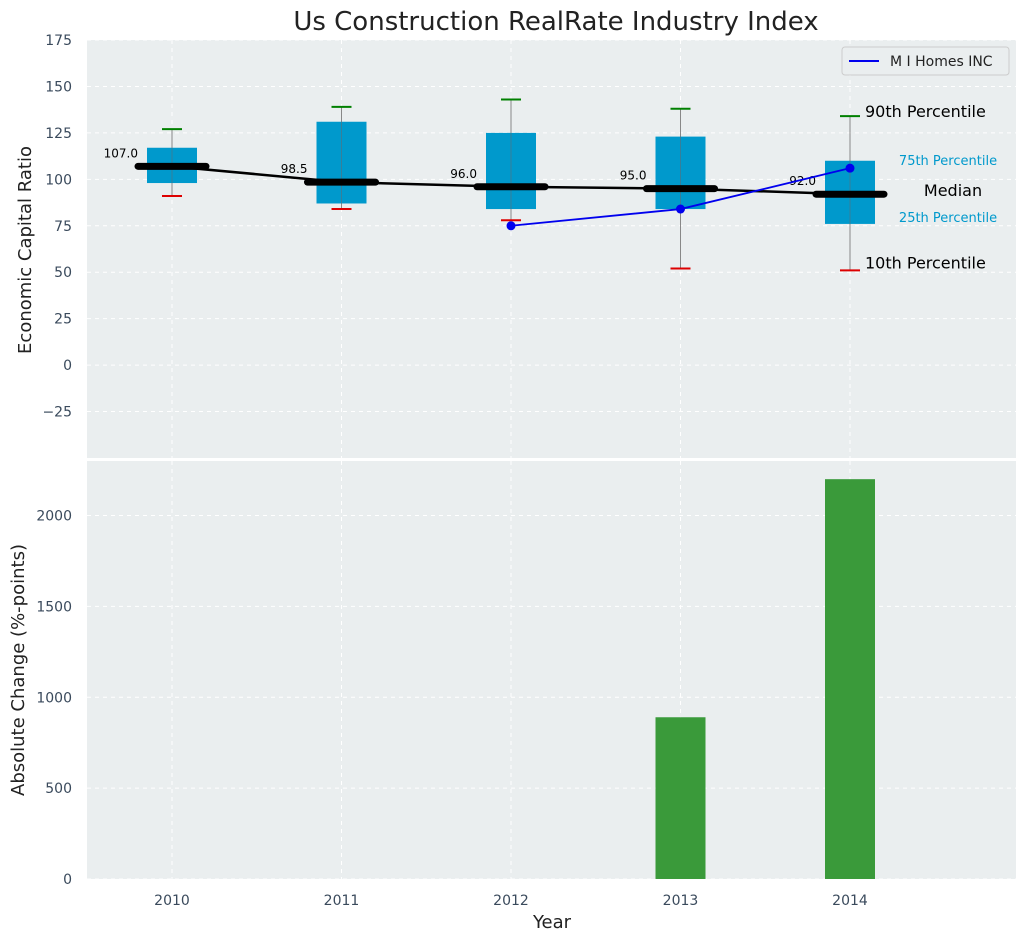  I want to click on x-axis-ticks: 2010 2011 2012 2013 2014, so click(511, 901).